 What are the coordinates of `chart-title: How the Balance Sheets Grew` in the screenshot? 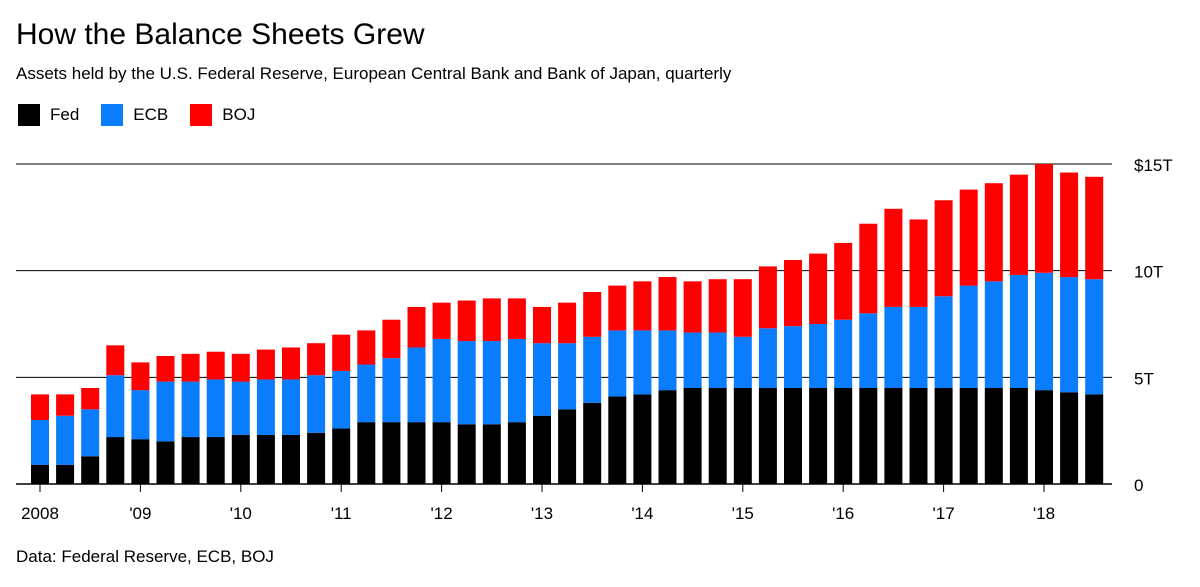 It's located at (220, 34).